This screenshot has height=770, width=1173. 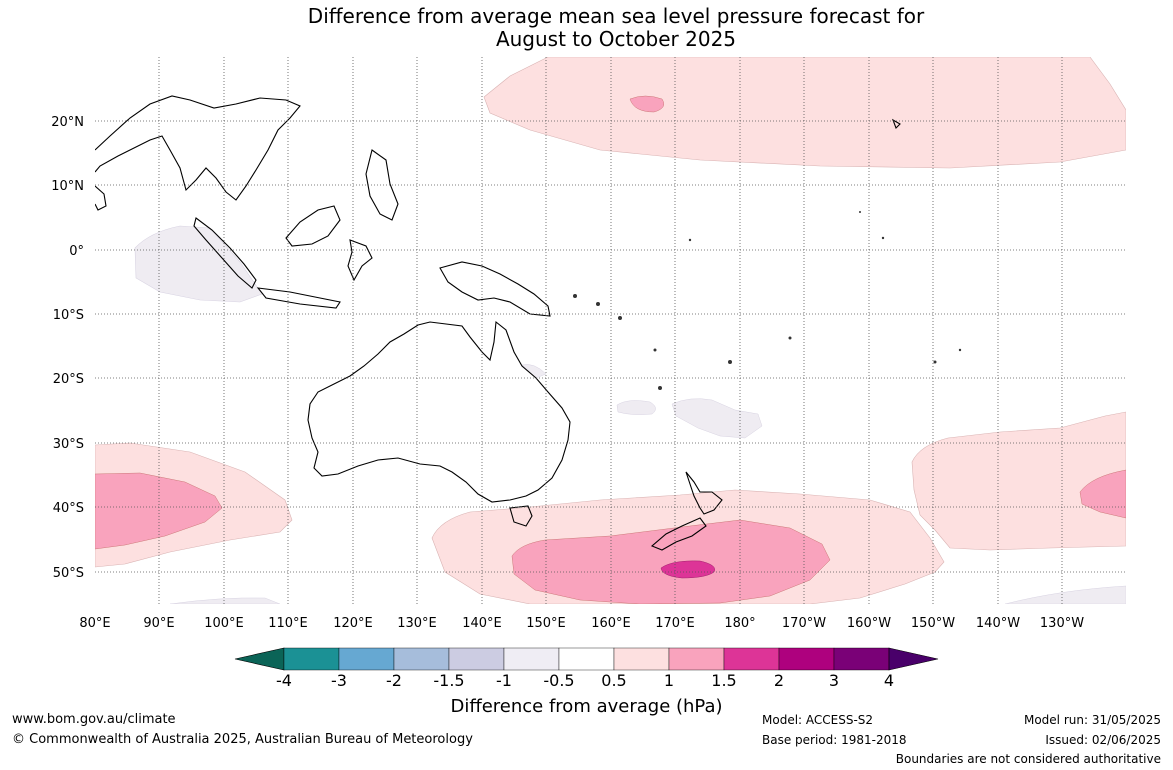 What do you see at coordinates (382, 185) in the screenshot?
I see `coastline-philippines` at bounding box center [382, 185].